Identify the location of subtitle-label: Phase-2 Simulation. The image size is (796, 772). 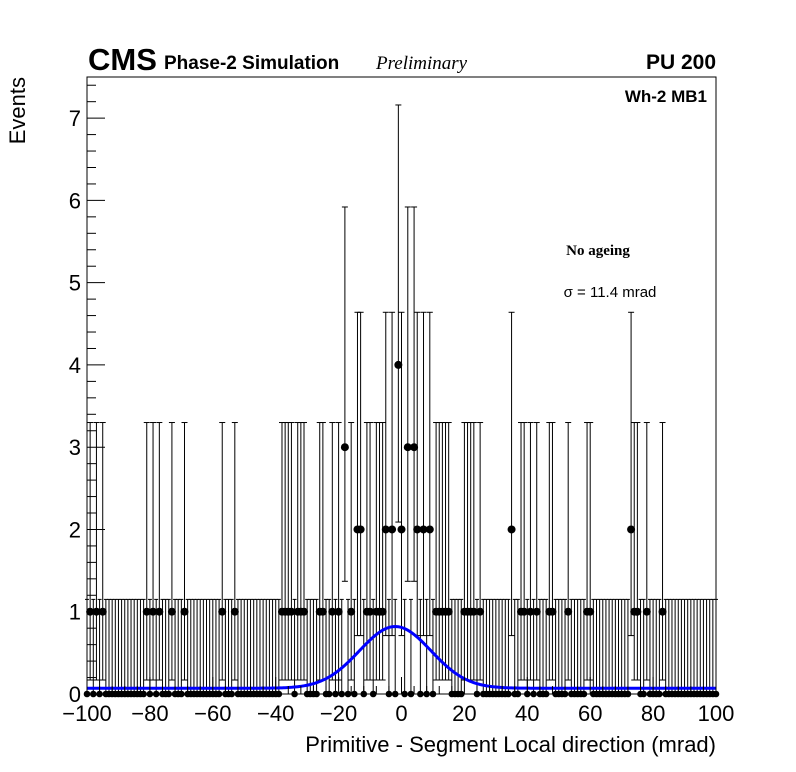
(251, 63).